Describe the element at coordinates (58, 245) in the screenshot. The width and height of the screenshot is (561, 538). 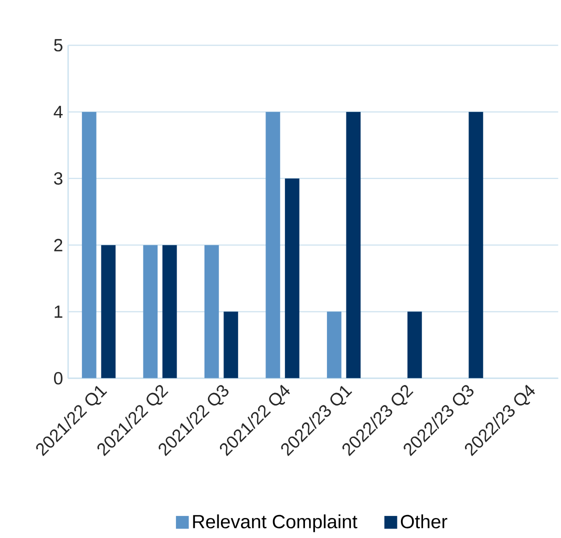
I see `y-tick-label: 2` at that location.